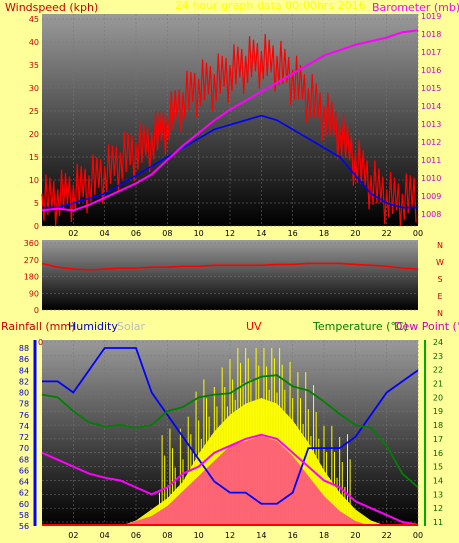 This screenshot has width=459, height=543. What do you see at coordinates (34, 293) in the screenshot?
I see `direction-tick-label: 90` at bounding box center [34, 293].